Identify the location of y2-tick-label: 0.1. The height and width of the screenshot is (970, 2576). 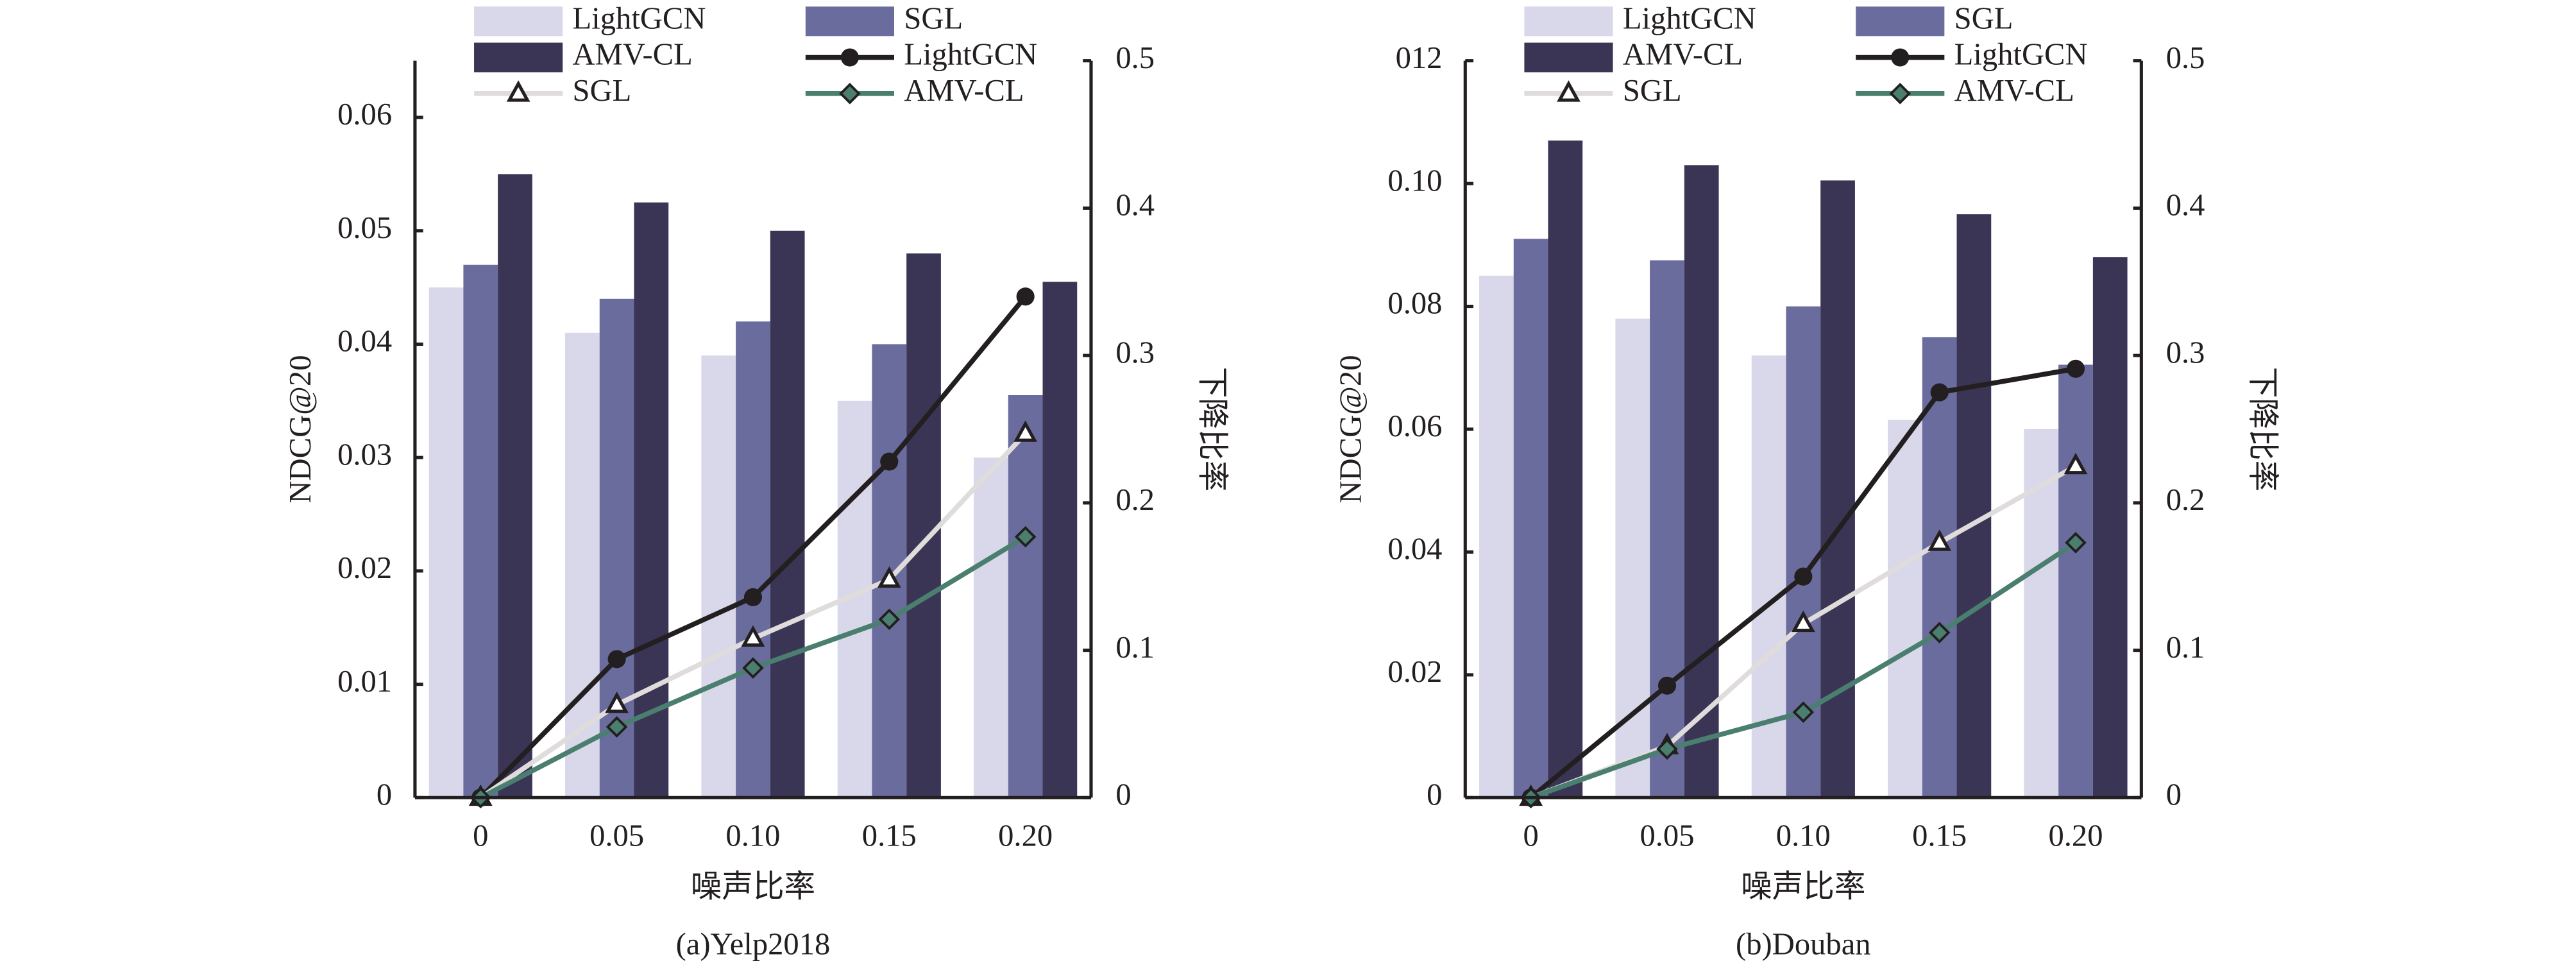
(2185, 647).